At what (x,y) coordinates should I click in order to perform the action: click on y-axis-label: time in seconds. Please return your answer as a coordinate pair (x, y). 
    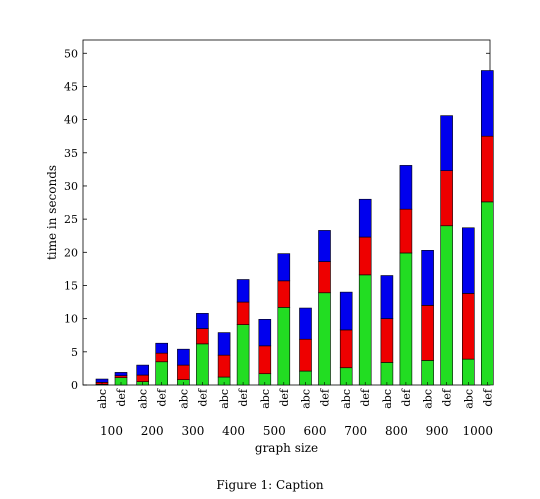
    Looking at the image, I should click on (52, 212).